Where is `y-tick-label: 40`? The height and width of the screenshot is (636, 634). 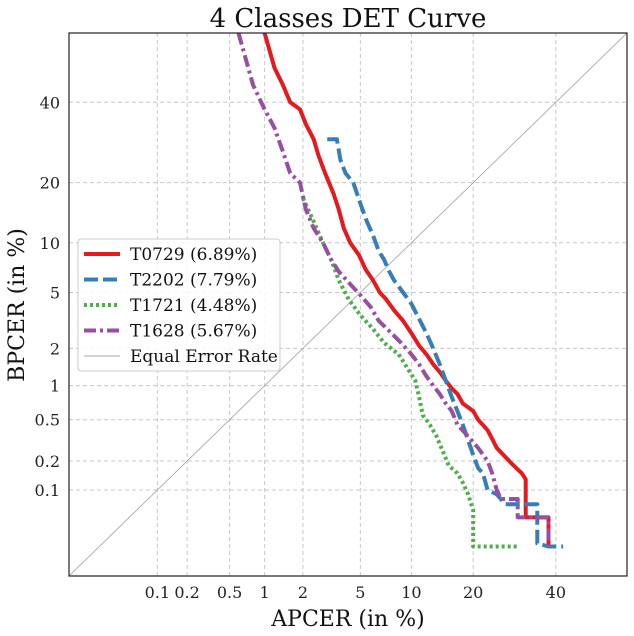
y-tick-label: 40 is located at coordinates (50, 102).